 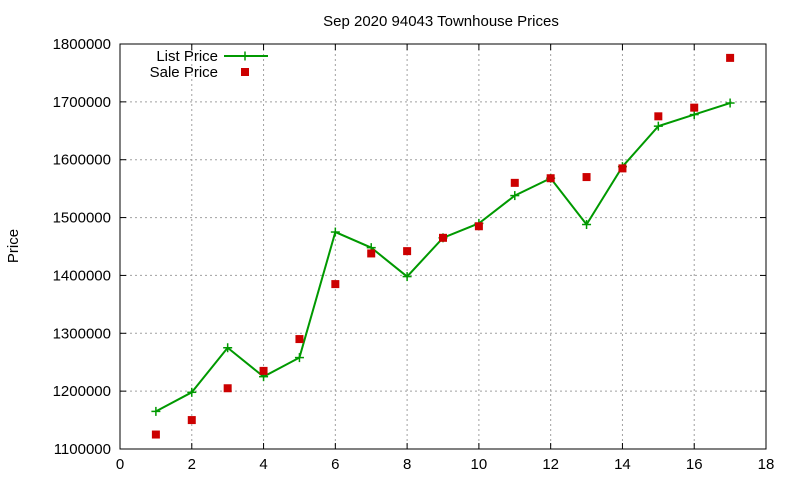 What do you see at coordinates (82, 333) in the screenshot?
I see `y-tick-label: 1300000` at bounding box center [82, 333].